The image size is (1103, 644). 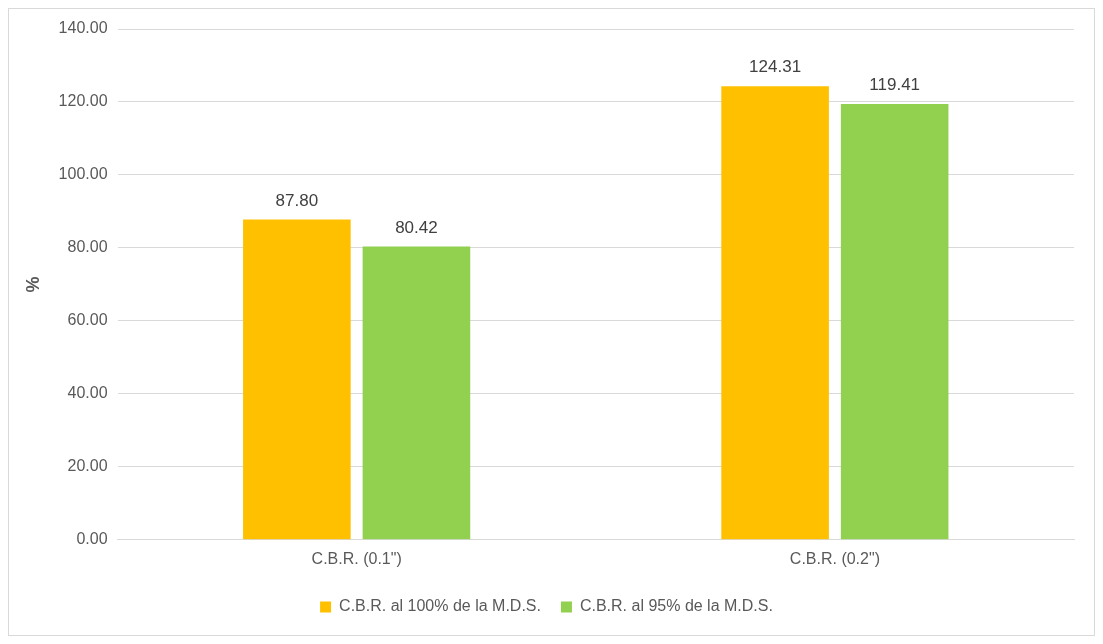 I want to click on data-label: 80.42, so click(x=416, y=227).